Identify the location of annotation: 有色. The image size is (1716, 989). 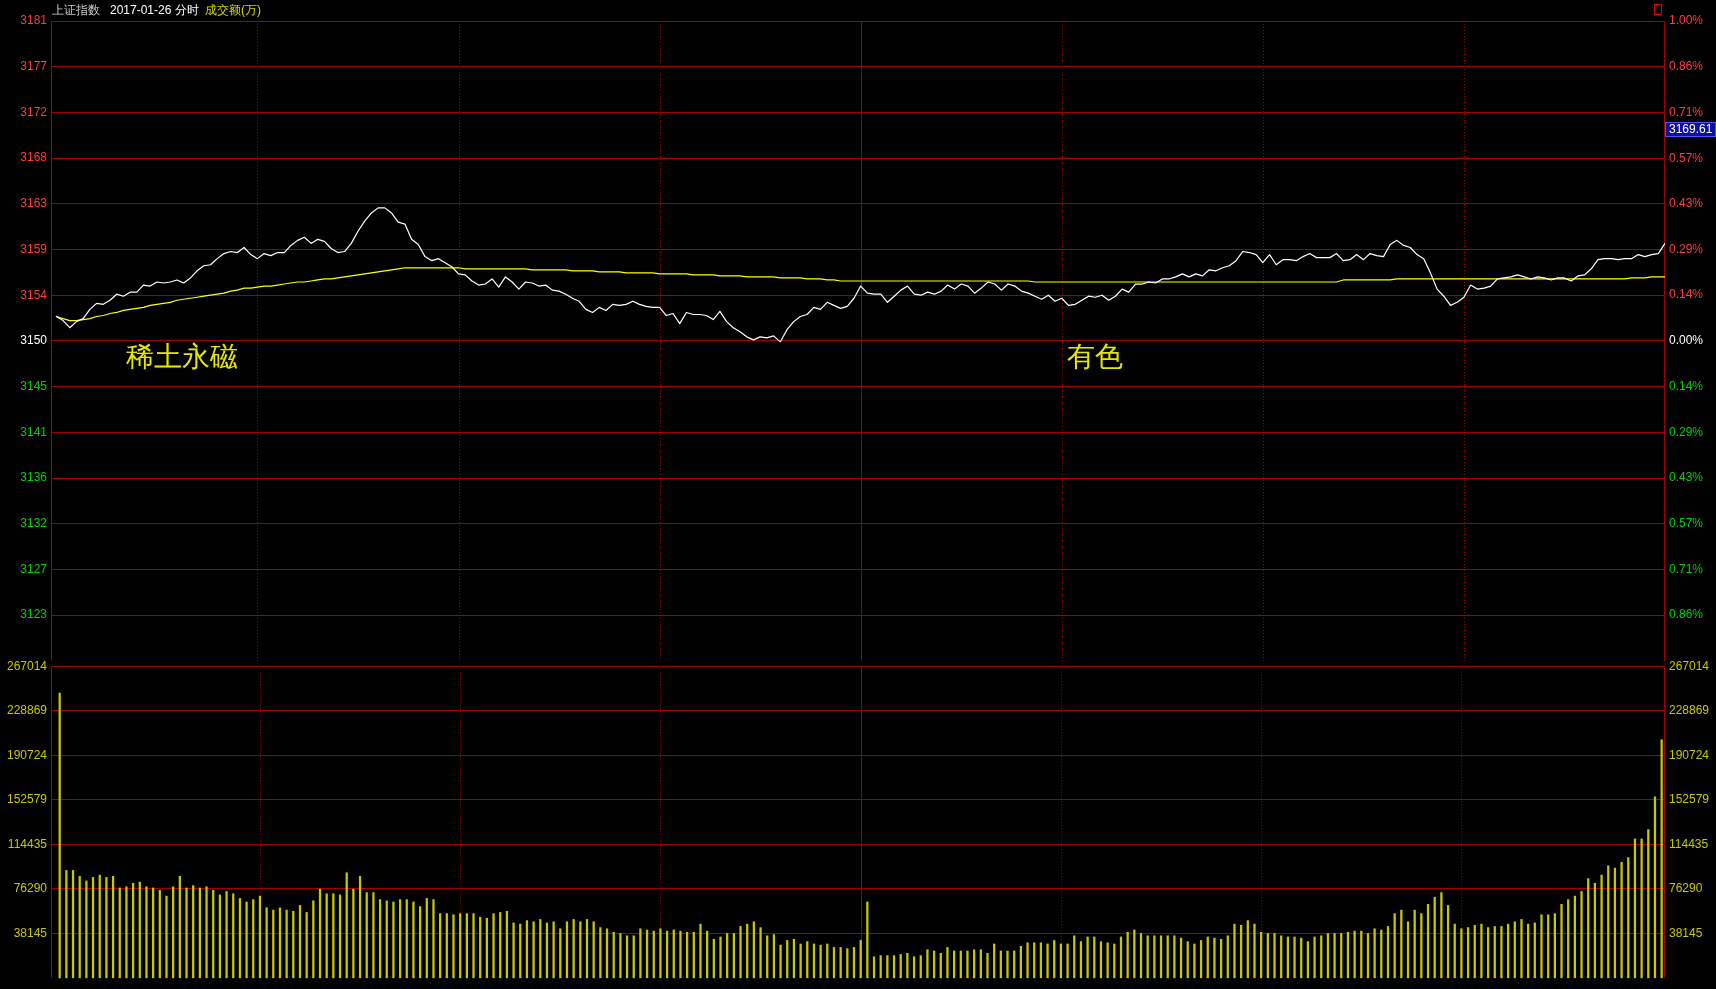
(1095, 357).